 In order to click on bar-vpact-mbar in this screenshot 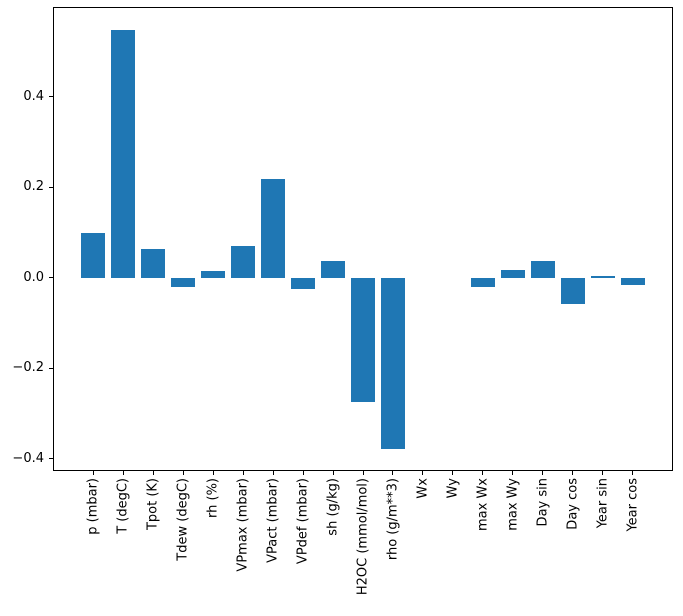, I will do `click(273, 228)`.